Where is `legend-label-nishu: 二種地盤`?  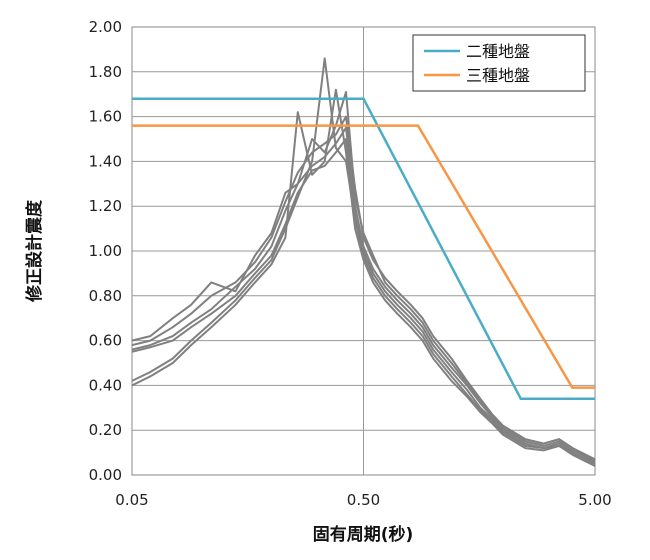
legend-label-nishu: 二種地盤 is located at coordinates (498, 51).